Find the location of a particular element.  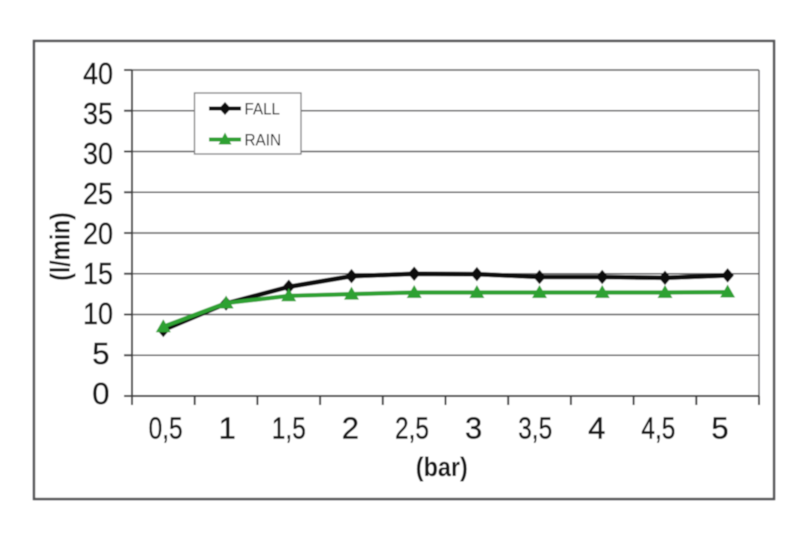

svg-text: (l/min) is located at coordinates (60, 246).